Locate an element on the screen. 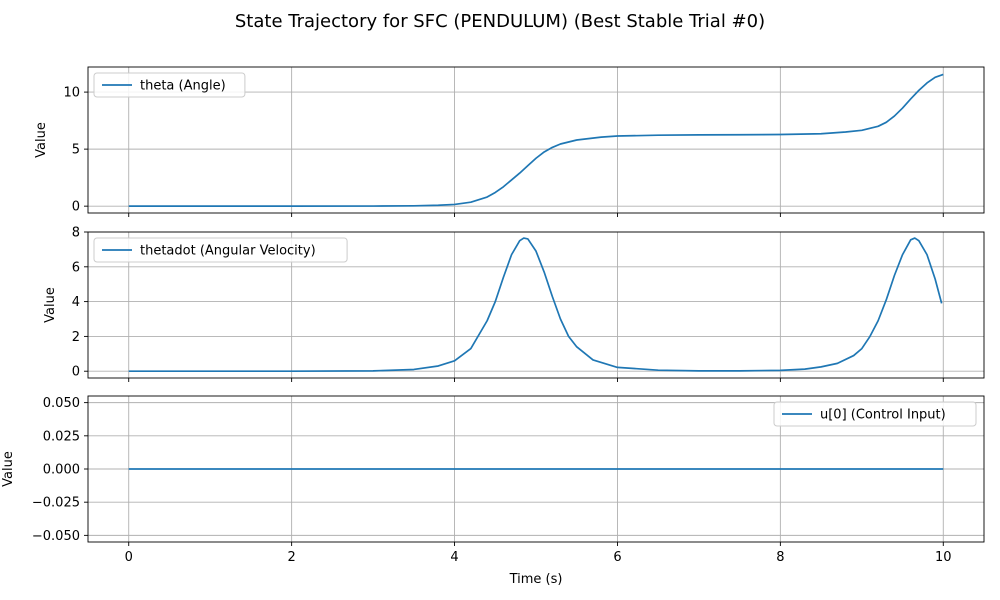 This screenshot has height=600, width=1000. y-tick-label: −0.050 is located at coordinates (56, 536).